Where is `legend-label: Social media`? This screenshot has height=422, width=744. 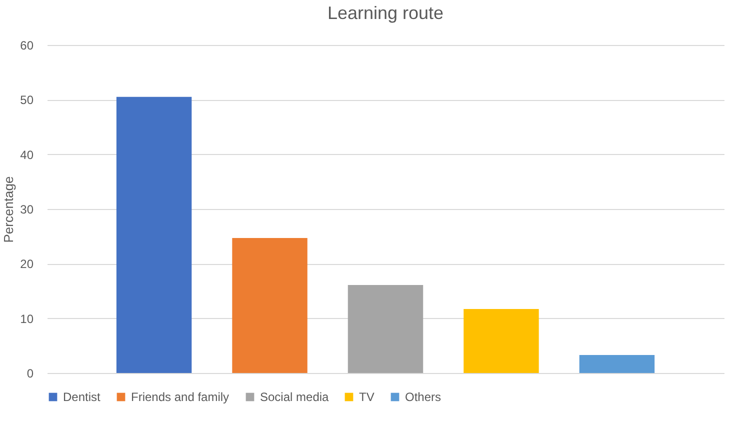
legend-label: Social media is located at coordinates (295, 397).